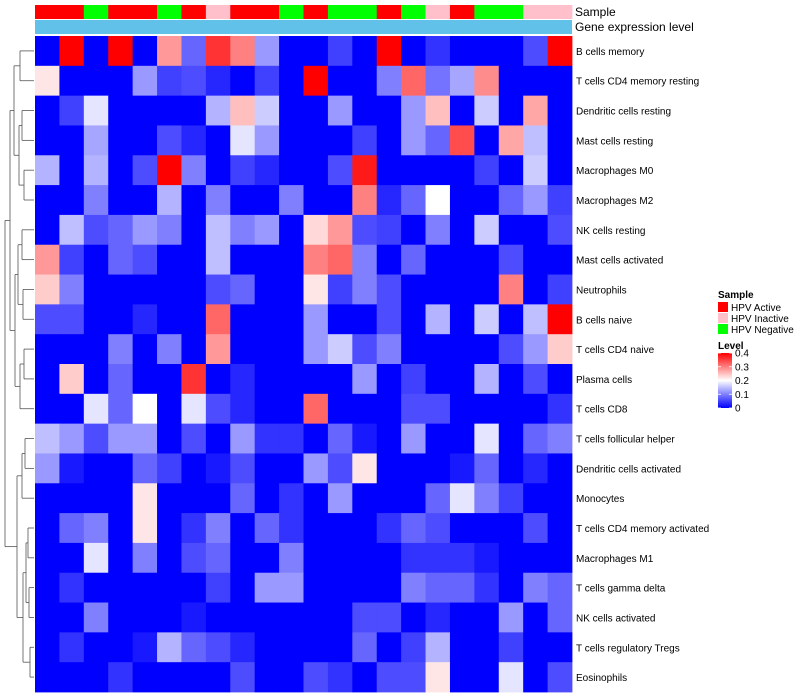 The width and height of the screenshot is (800, 700). I want to click on row-label: T cells CD8, so click(602, 410).